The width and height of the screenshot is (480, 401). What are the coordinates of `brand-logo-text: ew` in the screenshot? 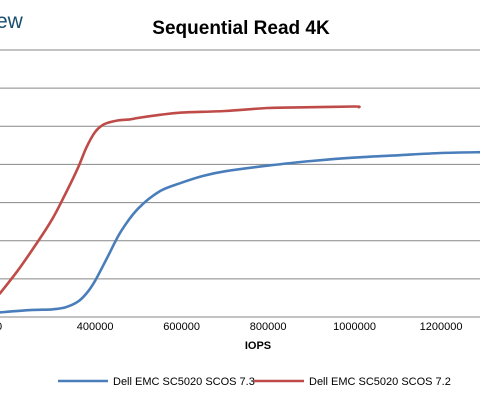 It's located at (12, 21).